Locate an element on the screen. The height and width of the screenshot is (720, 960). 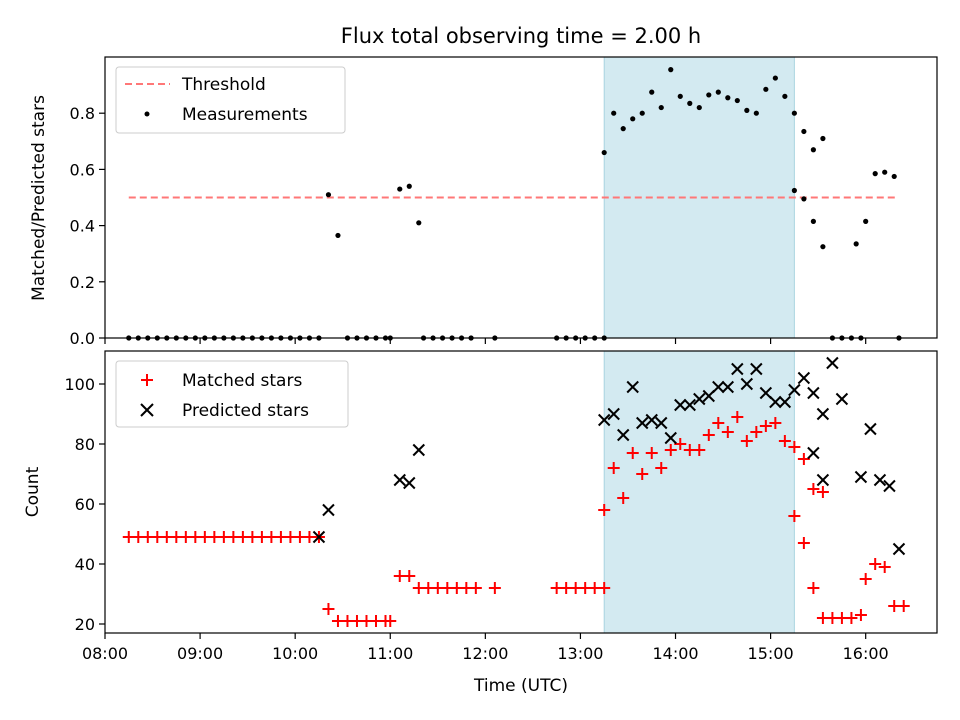
y-tick-label: 100 is located at coordinates (79, 384).